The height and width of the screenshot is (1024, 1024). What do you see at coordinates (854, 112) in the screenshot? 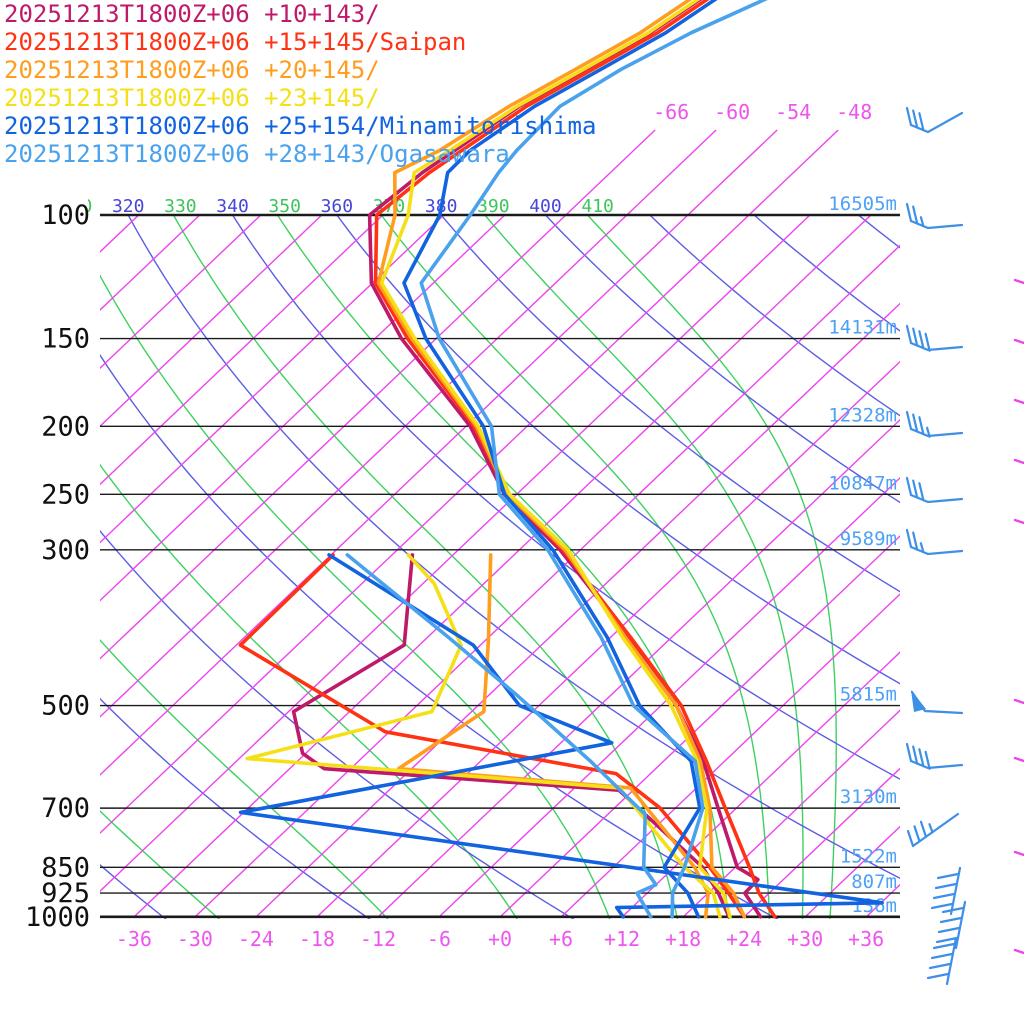
I see `isotherm-top-label: -48` at bounding box center [854, 112].